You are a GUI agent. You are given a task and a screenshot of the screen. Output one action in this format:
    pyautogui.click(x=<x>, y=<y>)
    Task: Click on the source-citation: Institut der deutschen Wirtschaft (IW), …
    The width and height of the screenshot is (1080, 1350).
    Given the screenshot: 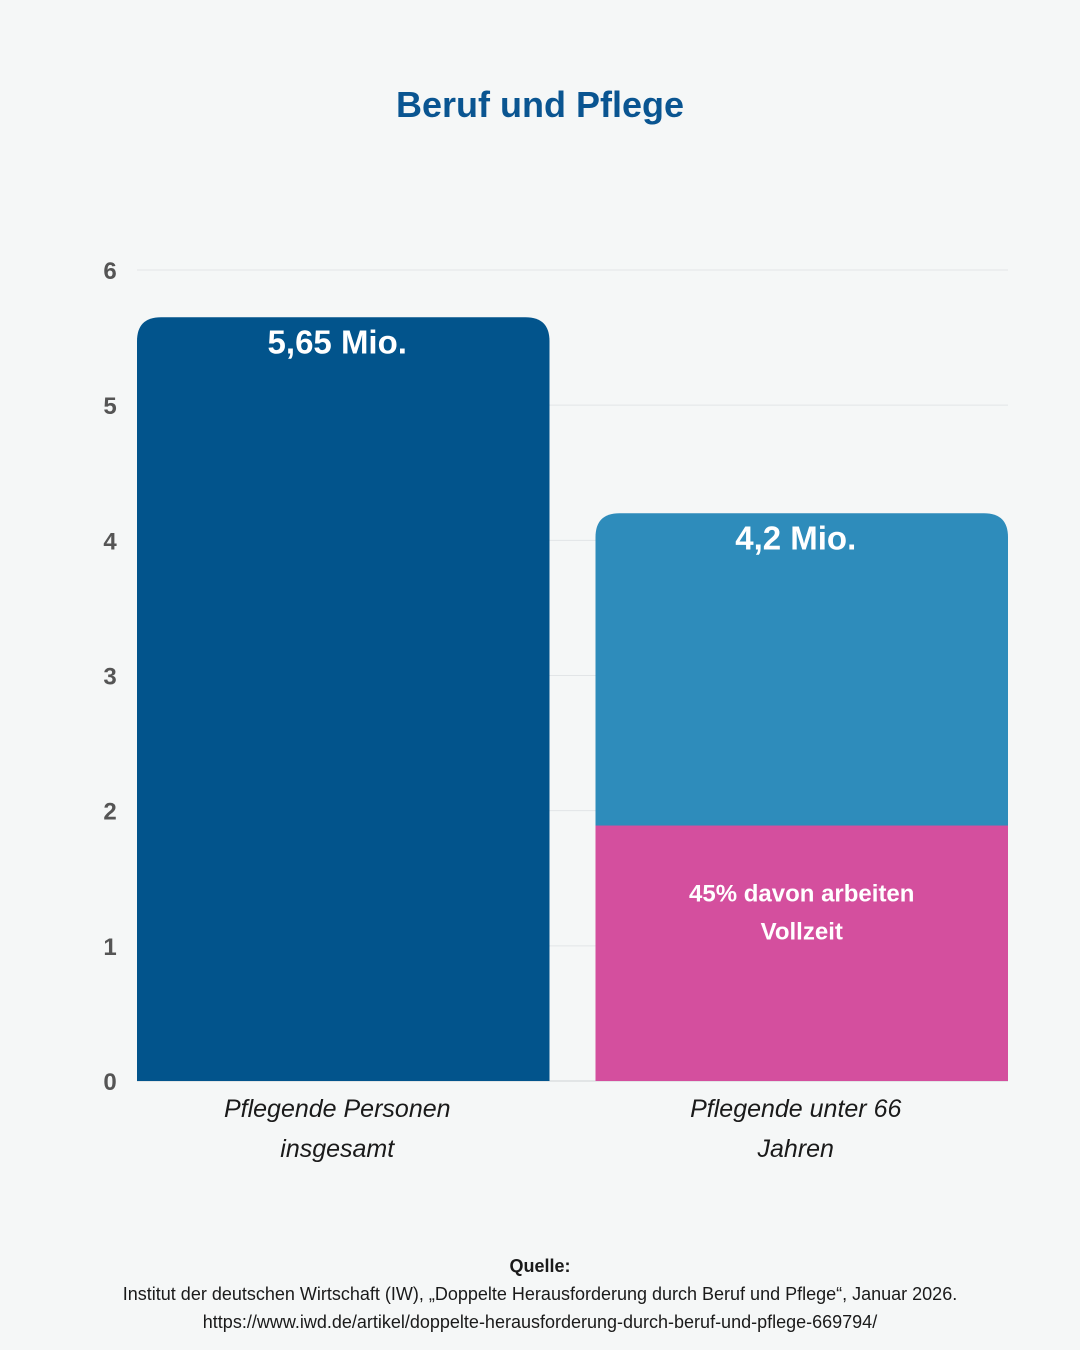 What is the action you would take?
    pyautogui.click(x=540, y=1294)
    